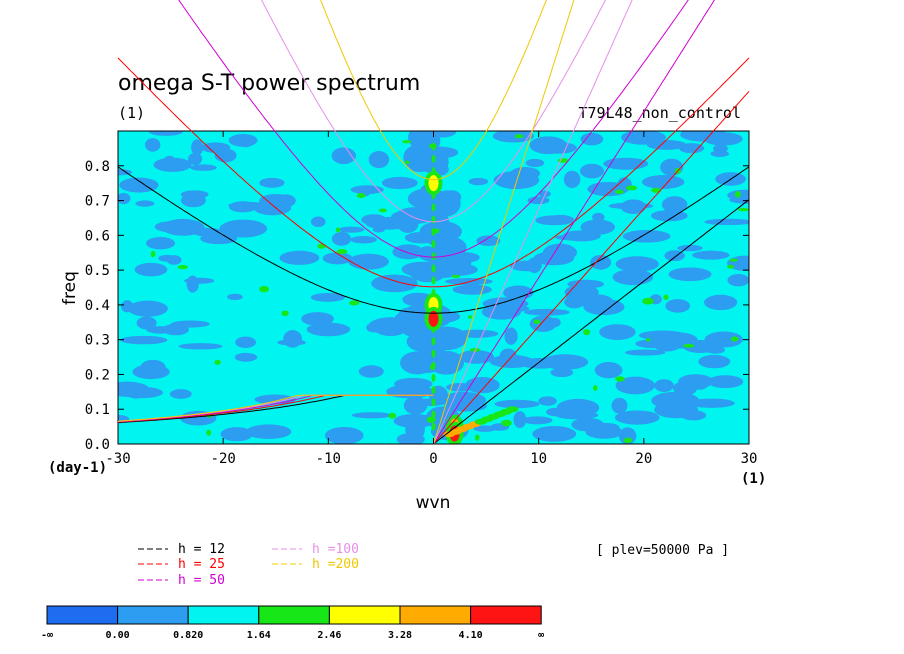 Image resolution: width=904 pixels, height=654 pixels. Describe the element at coordinates (662, 550) in the screenshot. I see `plev-annotation: [ plev=50000 Pa ]` at that location.